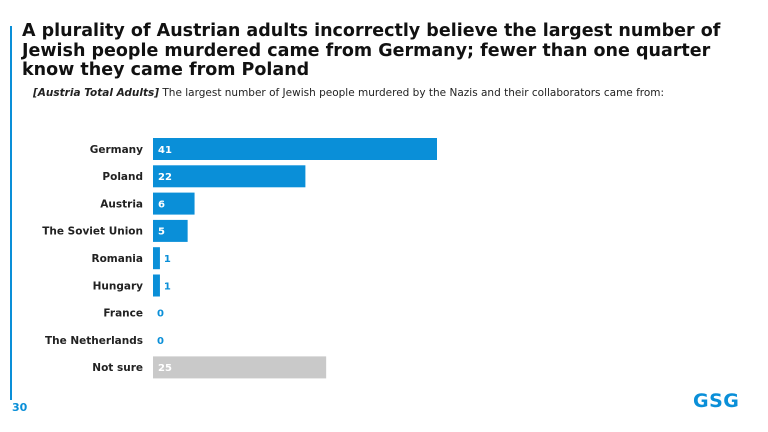 The image size is (768, 432). I want to click on value-label-poland: 22, so click(165, 177).